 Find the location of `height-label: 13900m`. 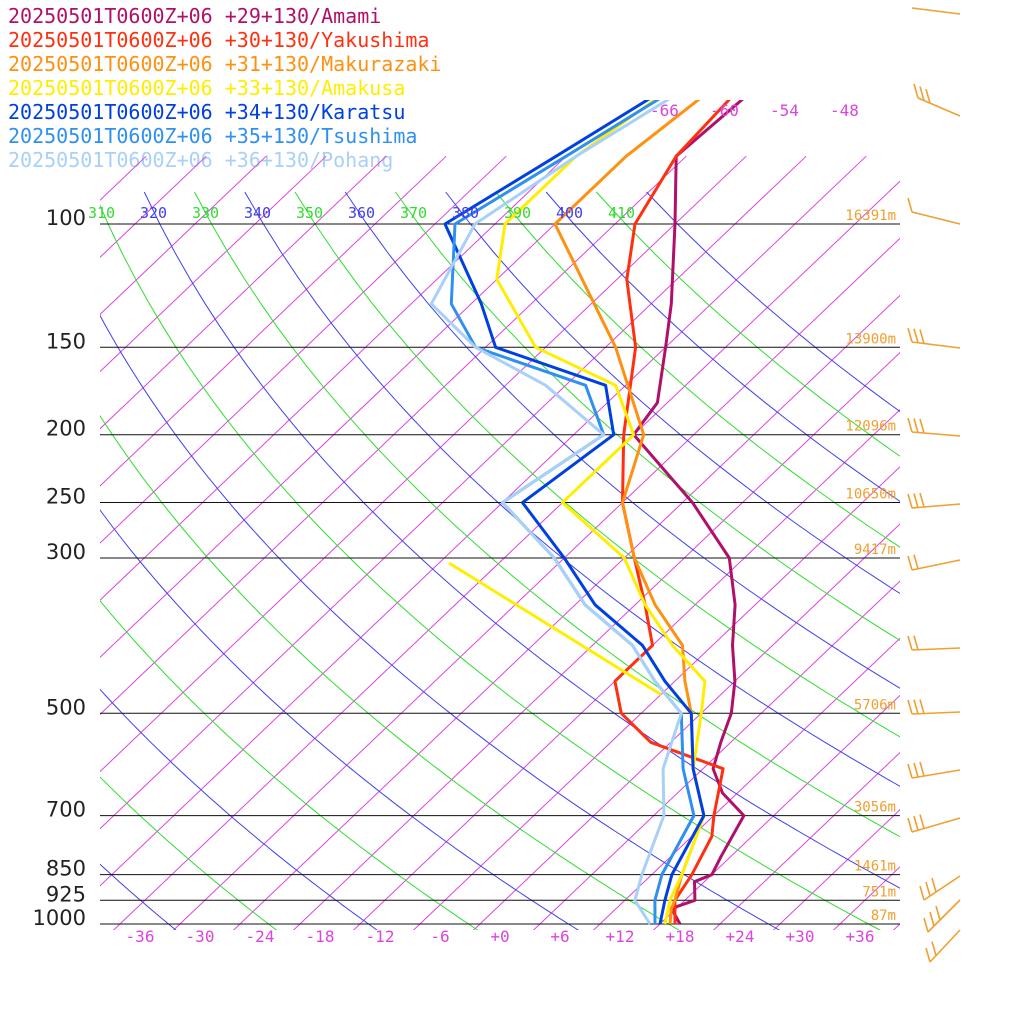

height-label: 13900m is located at coordinates (870, 339).